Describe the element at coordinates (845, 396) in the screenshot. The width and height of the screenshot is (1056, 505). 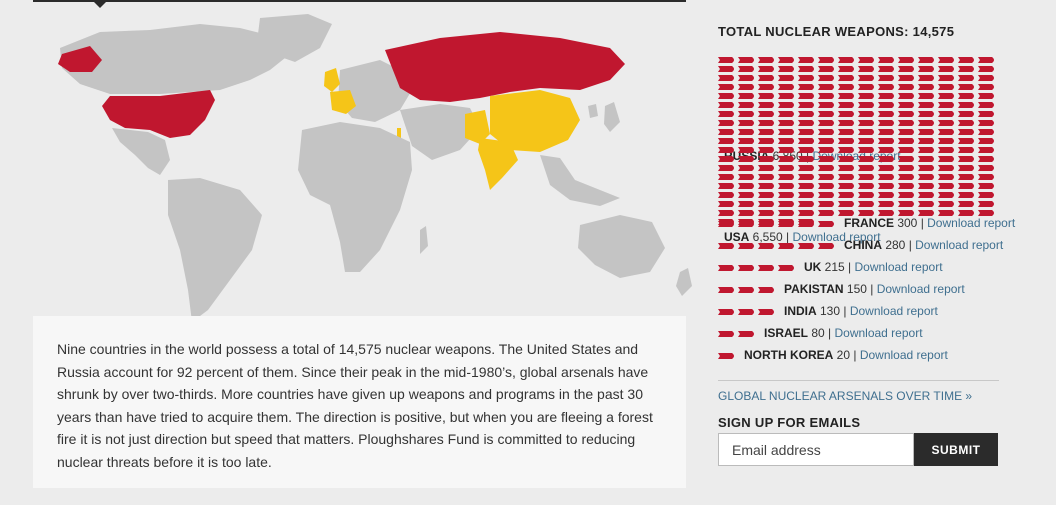
I see `arsenals-over-time-label: GLOBAL NUCLEAR ARSENALS OVER TIME »` at that location.